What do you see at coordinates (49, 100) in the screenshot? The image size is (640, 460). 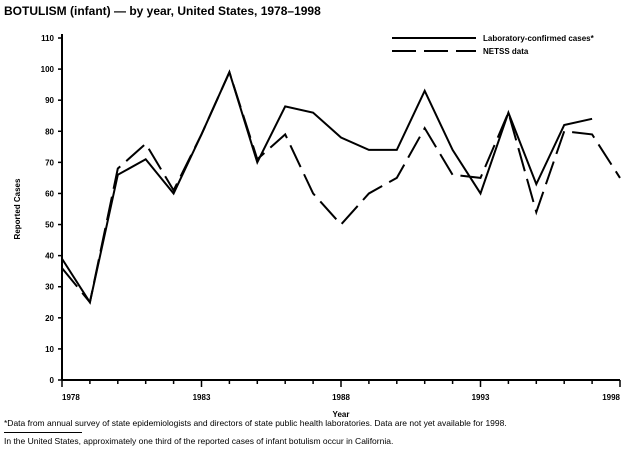 I see `y-tick-label: 90` at bounding box center [49, 100].